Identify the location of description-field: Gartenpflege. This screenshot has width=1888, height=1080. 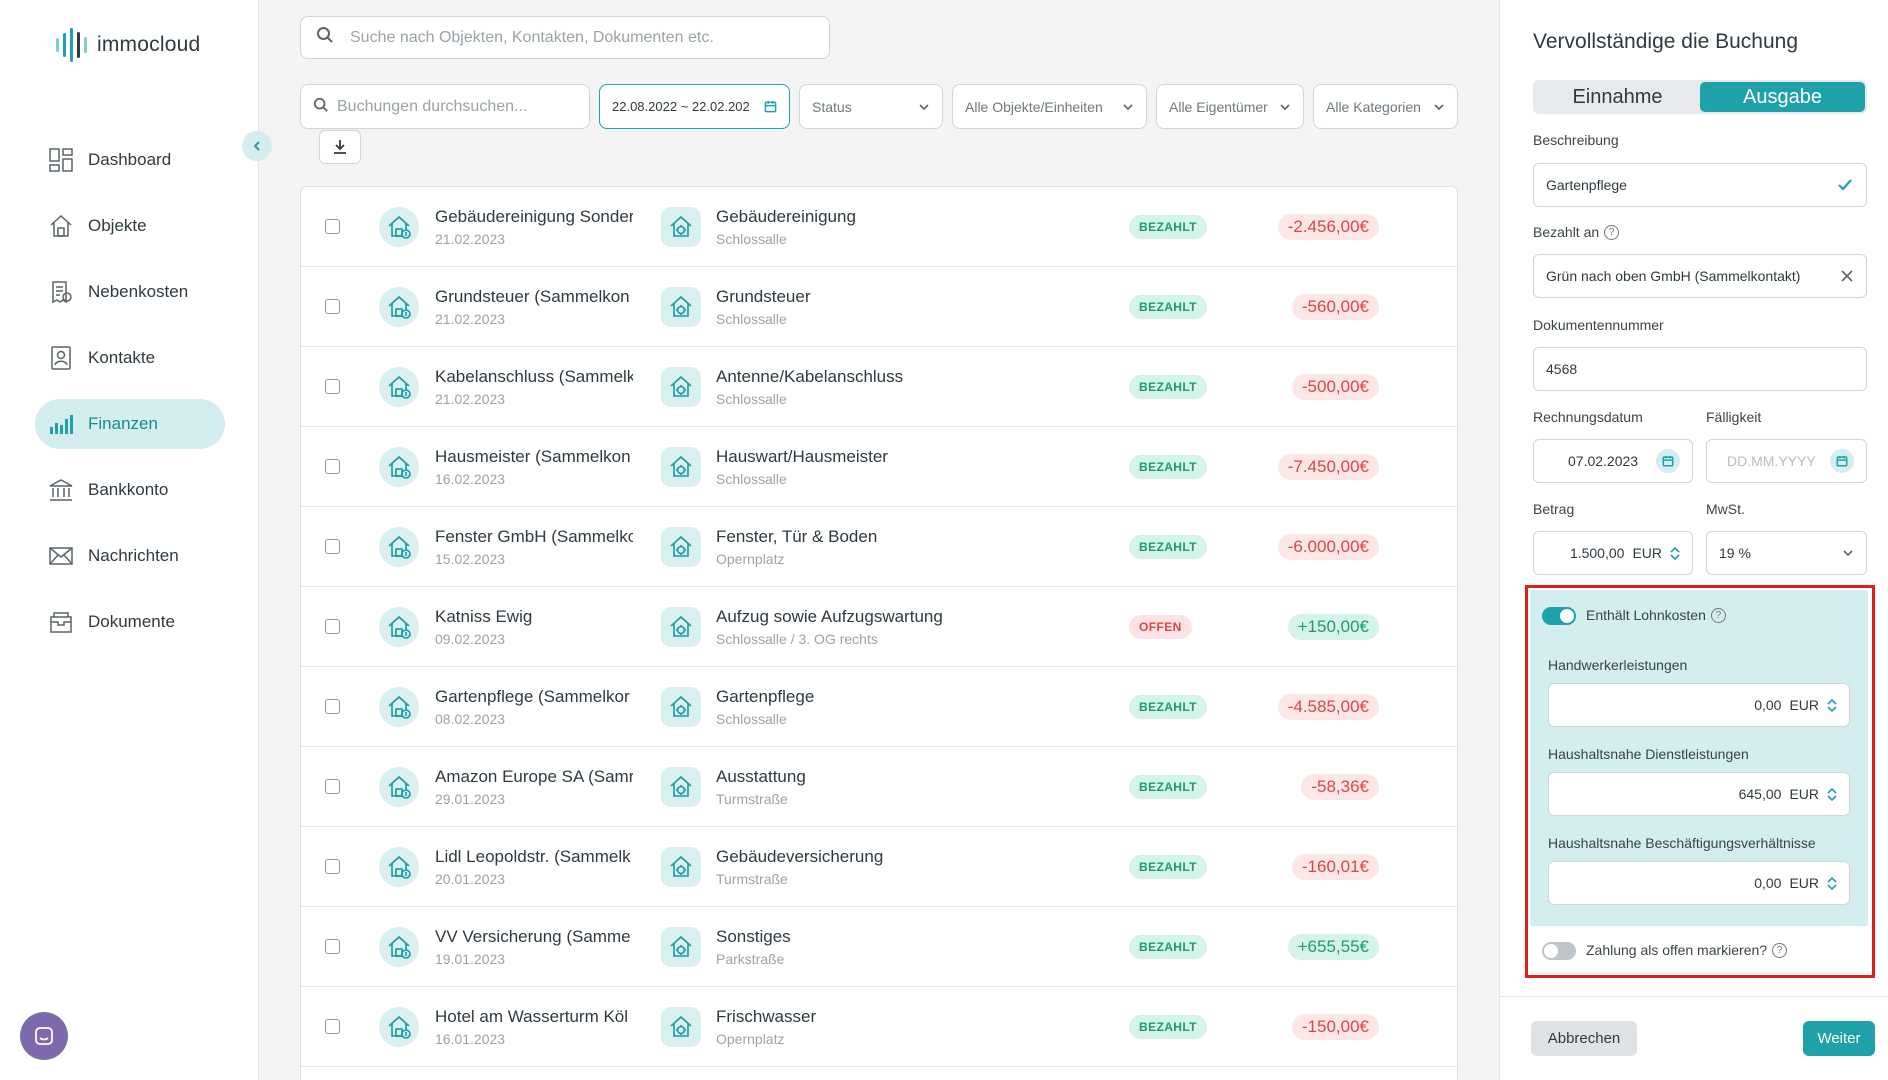
(1700, 185).